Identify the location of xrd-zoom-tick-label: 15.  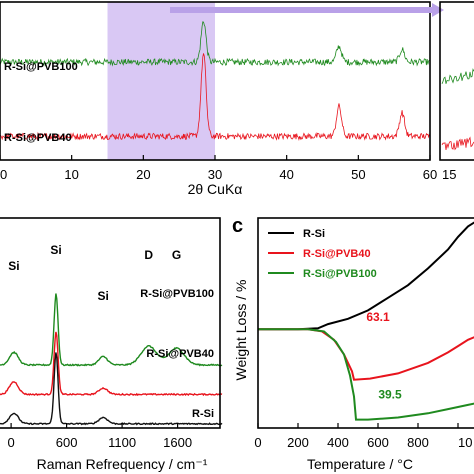
(449, 174).